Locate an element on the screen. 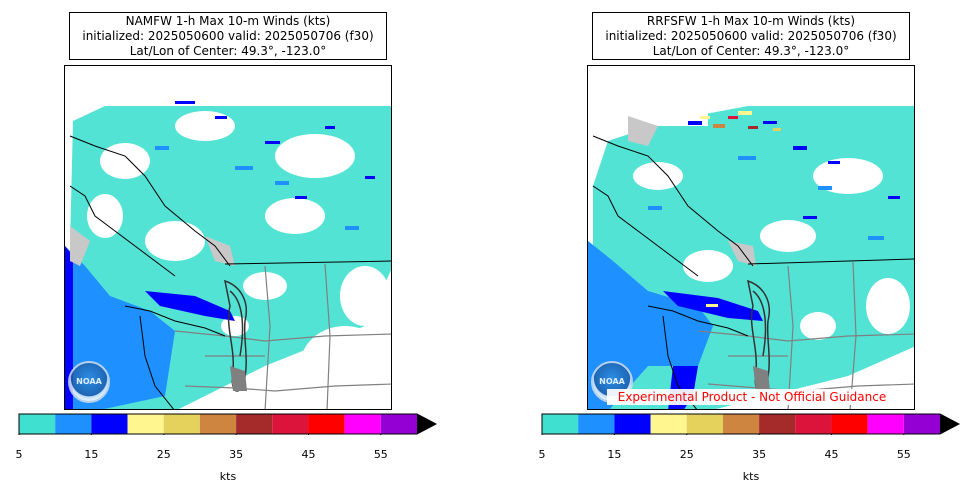 The height and width of the screenshot is (498, 975). left-colorbar-outline is located at coordinates (228, 424).